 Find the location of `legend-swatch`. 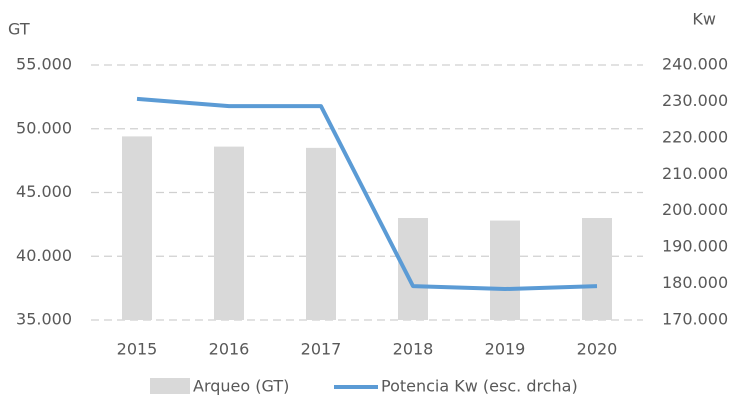

legend-swatch is located at coordinates (170, 386).